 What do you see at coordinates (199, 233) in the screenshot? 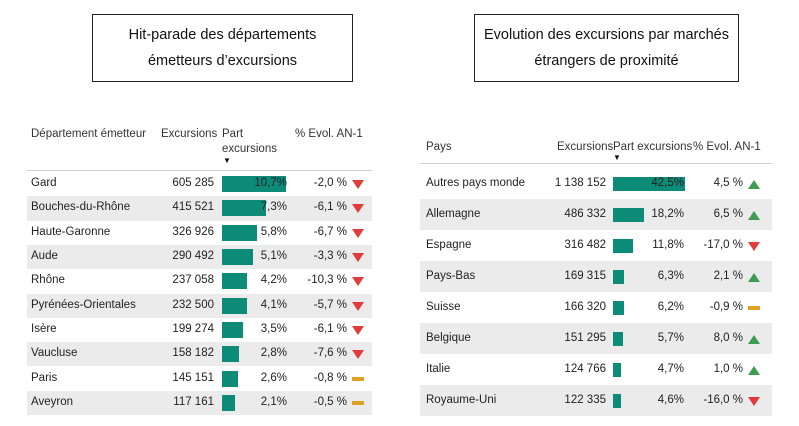
I see `table-row: Haute-Garonne 326 926 5,8% -6,7 %` at bounding box center [199, 233].